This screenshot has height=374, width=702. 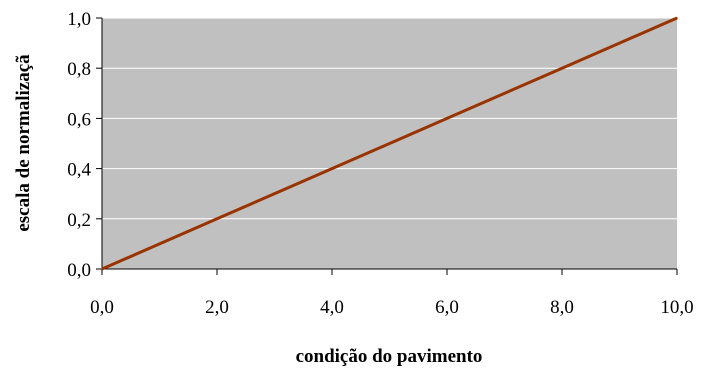 I want to click on x-tick-label-5: 10,0, so click(x=676, y=307).